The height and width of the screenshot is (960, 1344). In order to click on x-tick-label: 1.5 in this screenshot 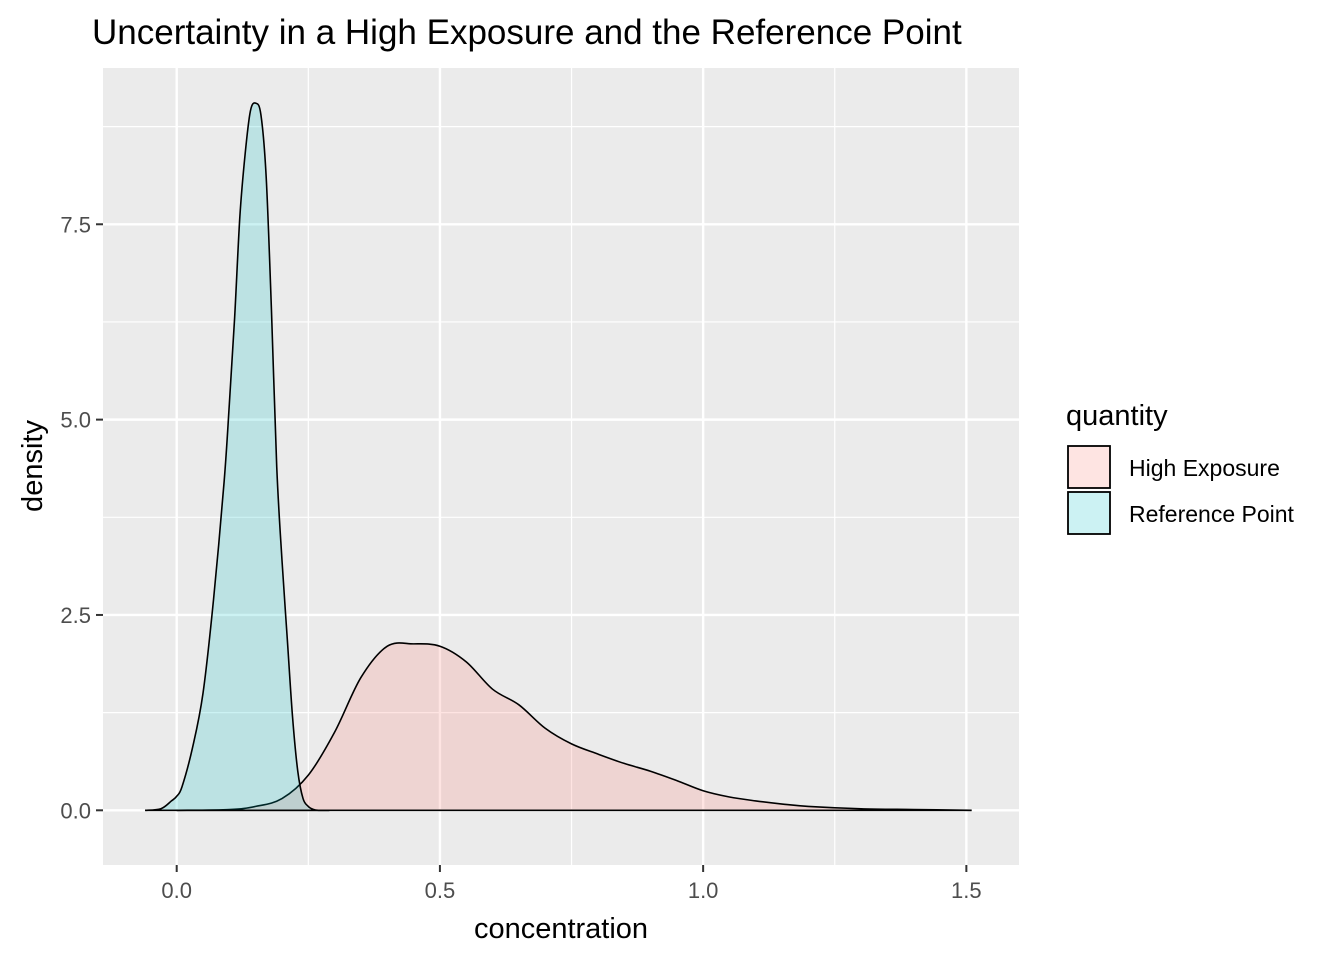, I will do `click(966, 890)`.